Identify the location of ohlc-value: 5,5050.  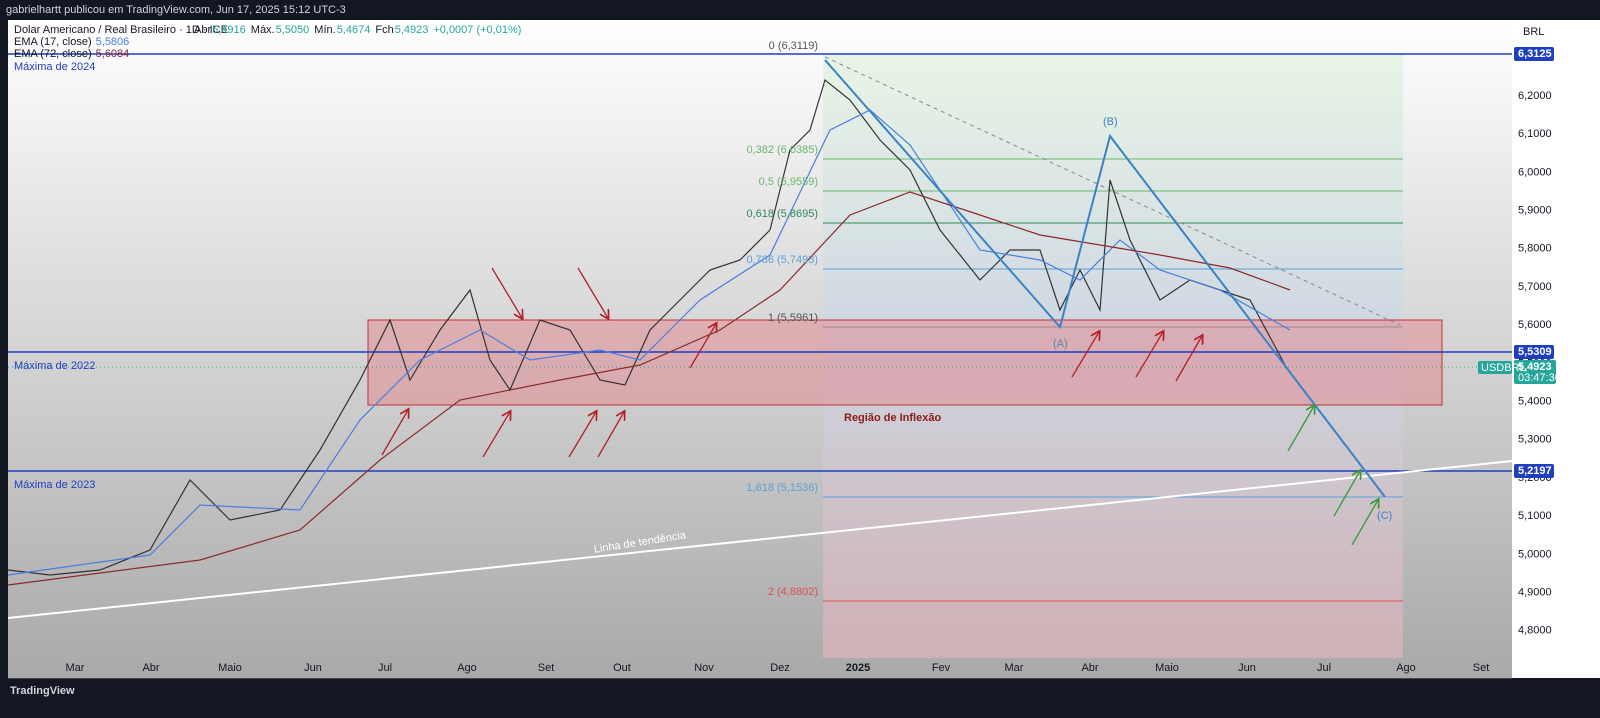
(293, 30).